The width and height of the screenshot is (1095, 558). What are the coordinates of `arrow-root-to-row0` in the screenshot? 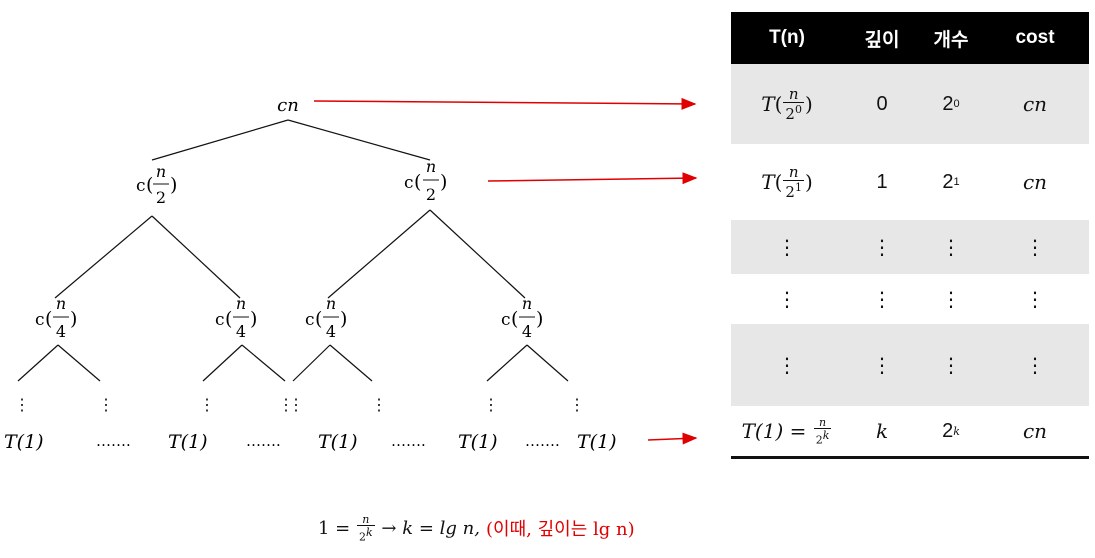 It's located at (505, 103).